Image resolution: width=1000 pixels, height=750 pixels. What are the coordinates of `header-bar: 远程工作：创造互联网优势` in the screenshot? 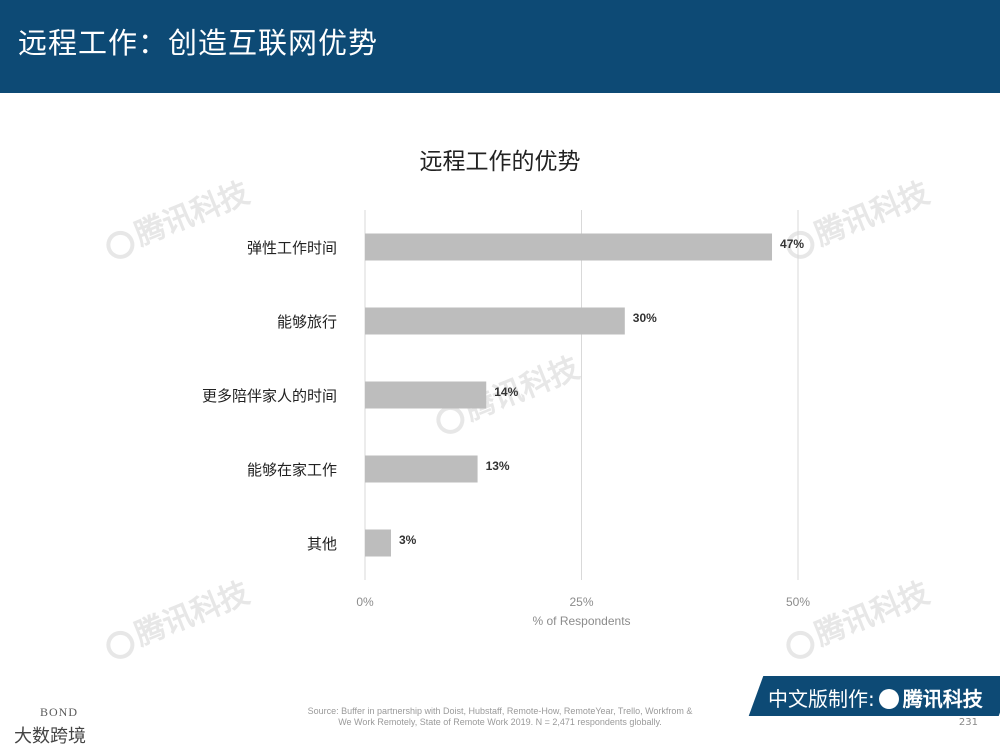 It's located at (500, 46).